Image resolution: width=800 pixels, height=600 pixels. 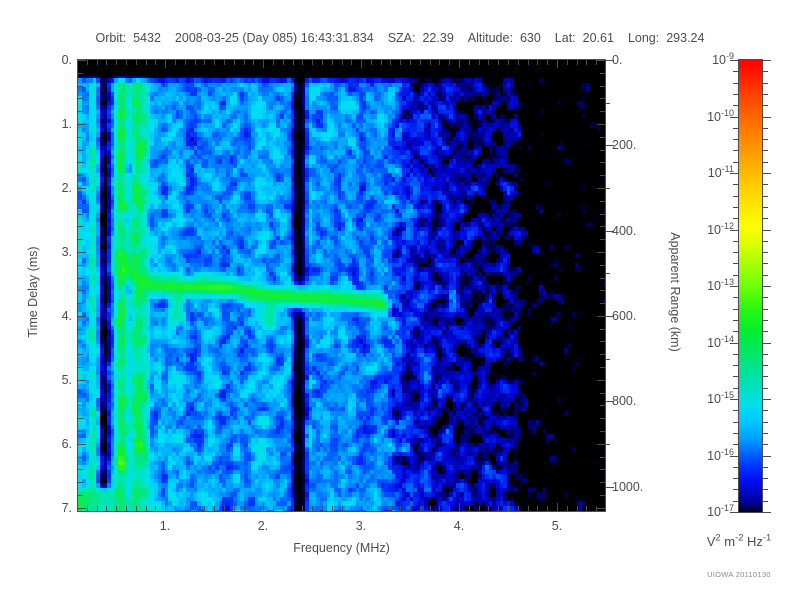 What do you see at coordinates (438, 38) in the screenshot?
I see `sza-value: 22.39` at bounding box center [438, 38].